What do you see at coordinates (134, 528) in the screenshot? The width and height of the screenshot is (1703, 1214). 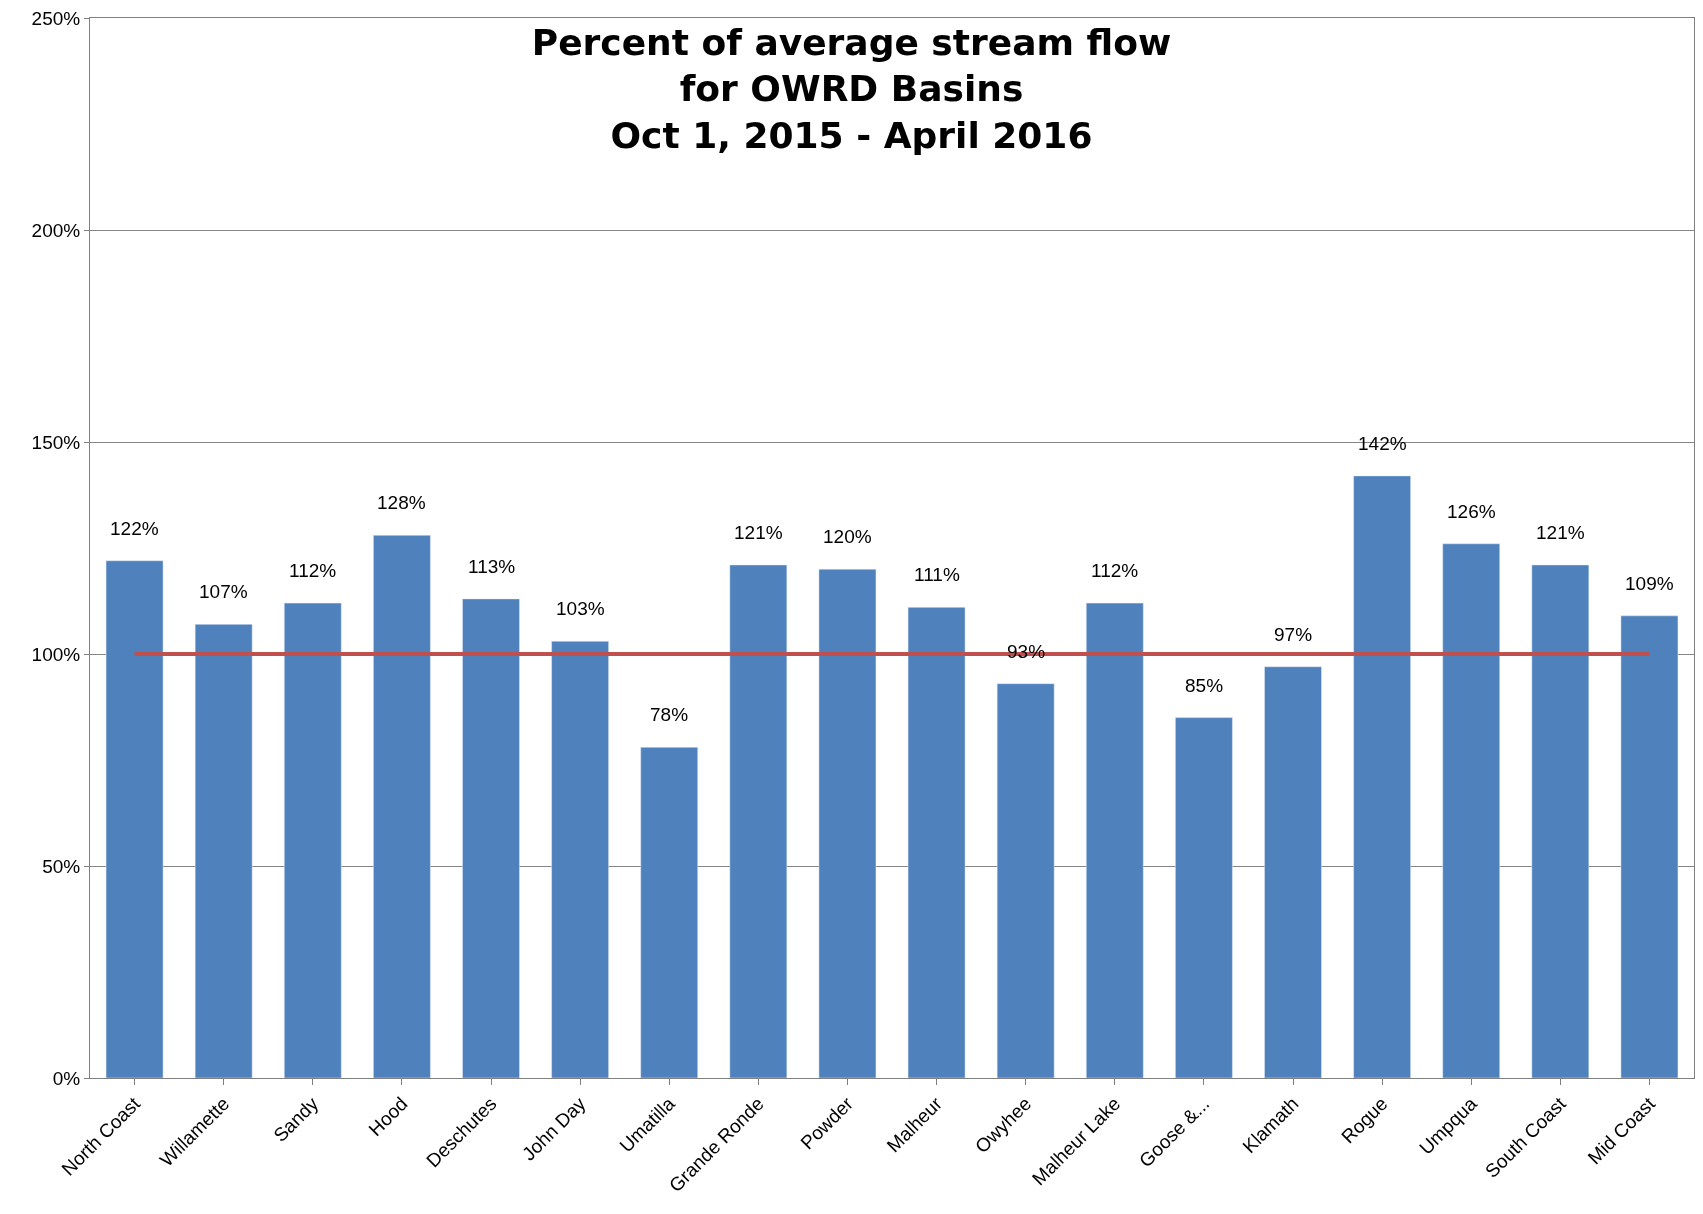 I see `data-label: 122%` at bounding box center [134, 528].